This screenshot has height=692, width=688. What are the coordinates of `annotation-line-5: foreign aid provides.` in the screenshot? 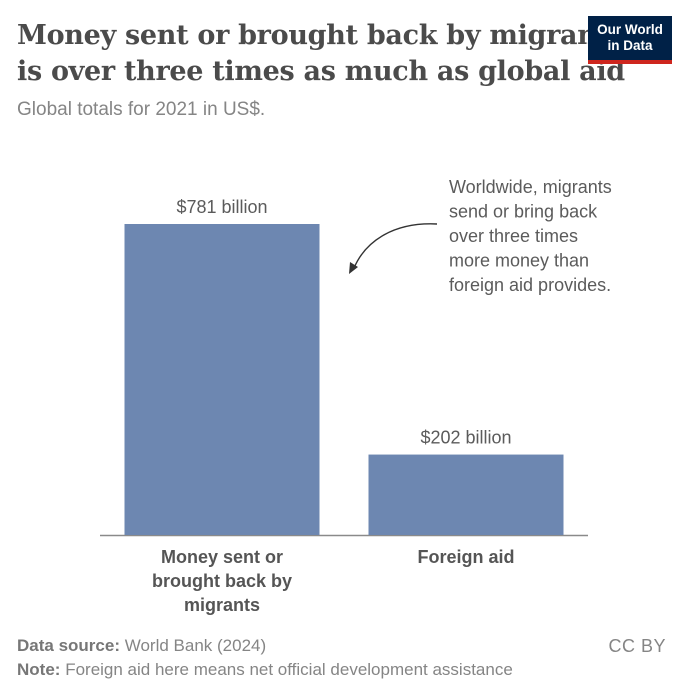 It's located at (530, 285).